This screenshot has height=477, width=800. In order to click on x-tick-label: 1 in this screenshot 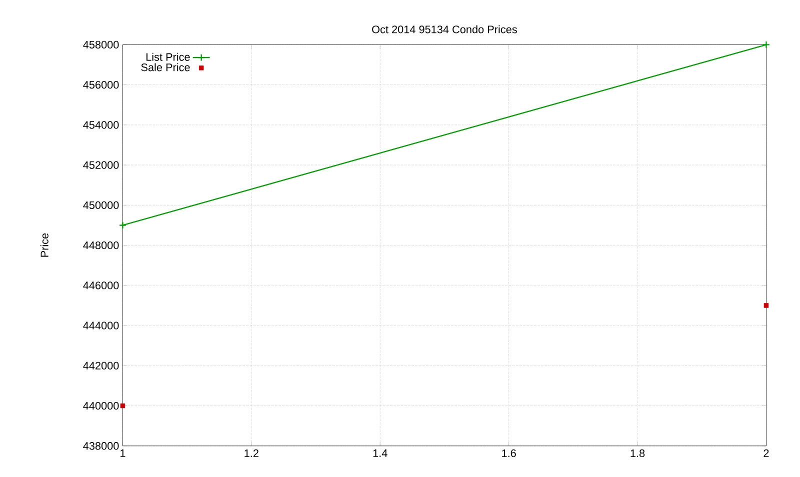, I will do `click(123, 454)`.